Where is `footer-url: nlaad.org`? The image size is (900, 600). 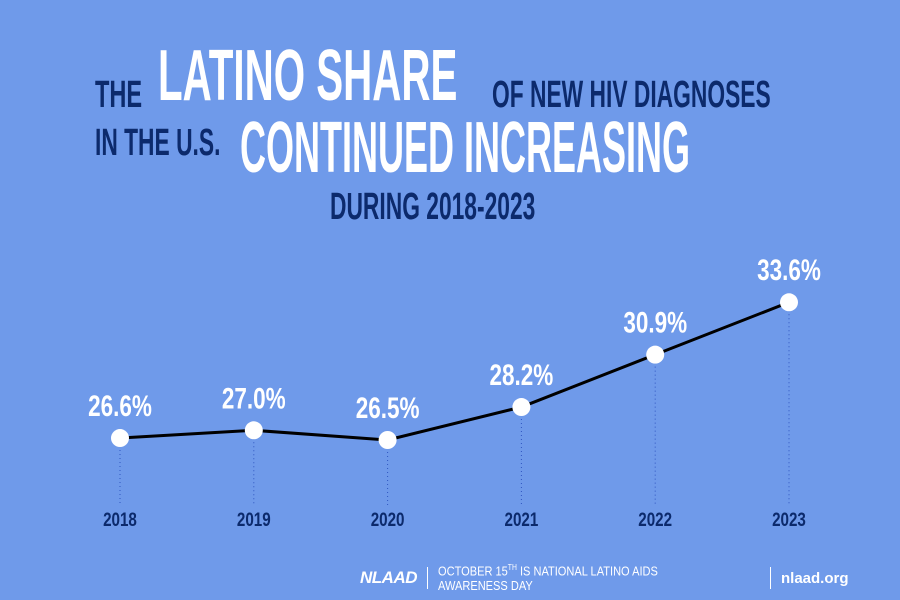
footer-url: nlaad.org is located at coordinates (815, 578).